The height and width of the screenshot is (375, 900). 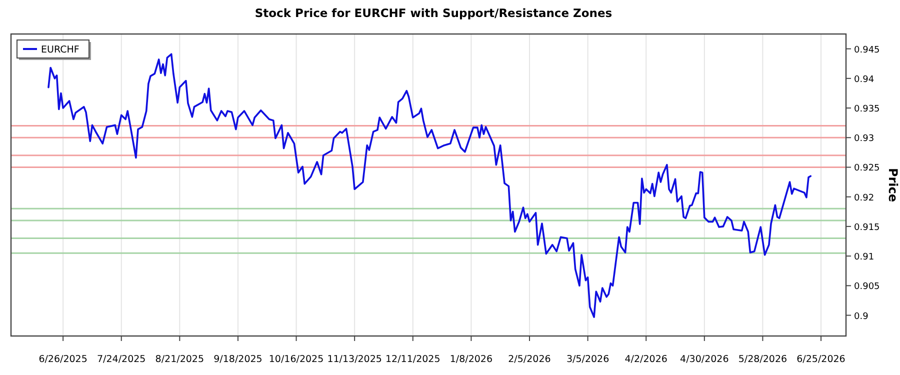 I want to click on x-tick-label: 6/26/2025, so click(x=63, y=359).